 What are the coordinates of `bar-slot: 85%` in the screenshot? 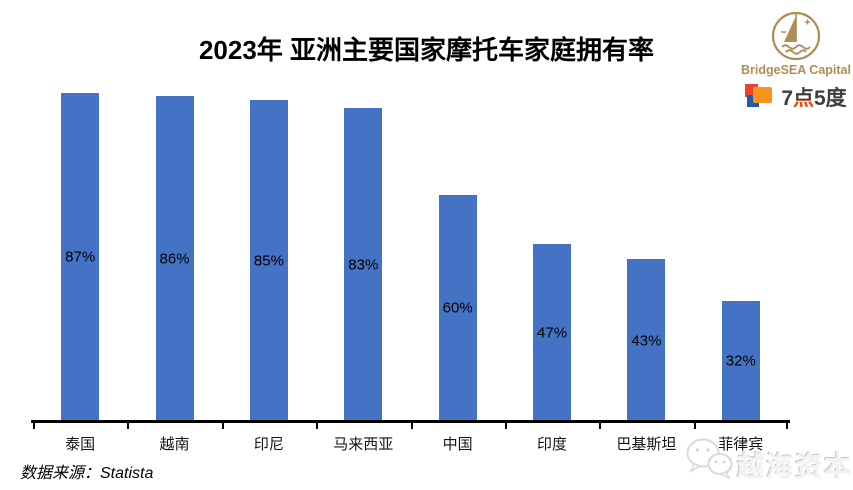 It's located at (269, 253).